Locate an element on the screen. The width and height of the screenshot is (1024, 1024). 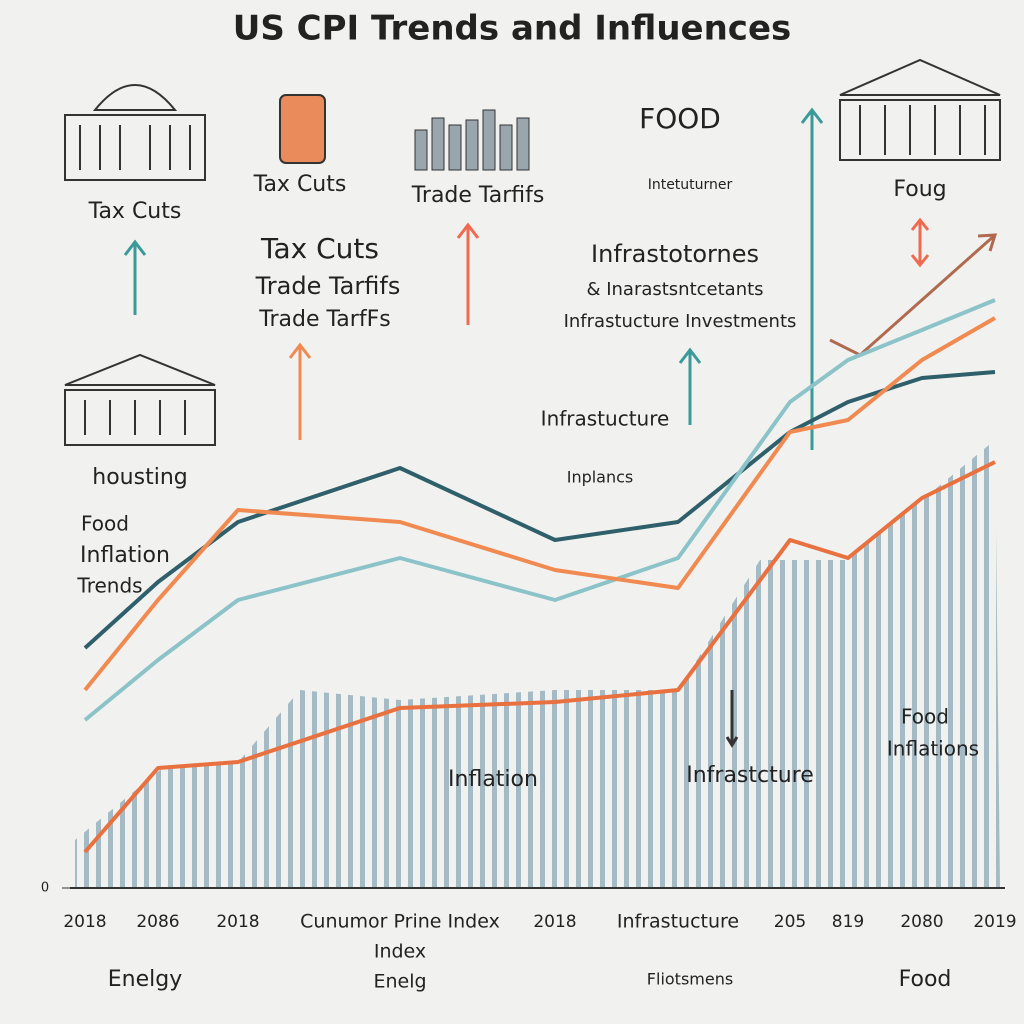
x-tick-label: 2086 is located at coordinates (157, 922).